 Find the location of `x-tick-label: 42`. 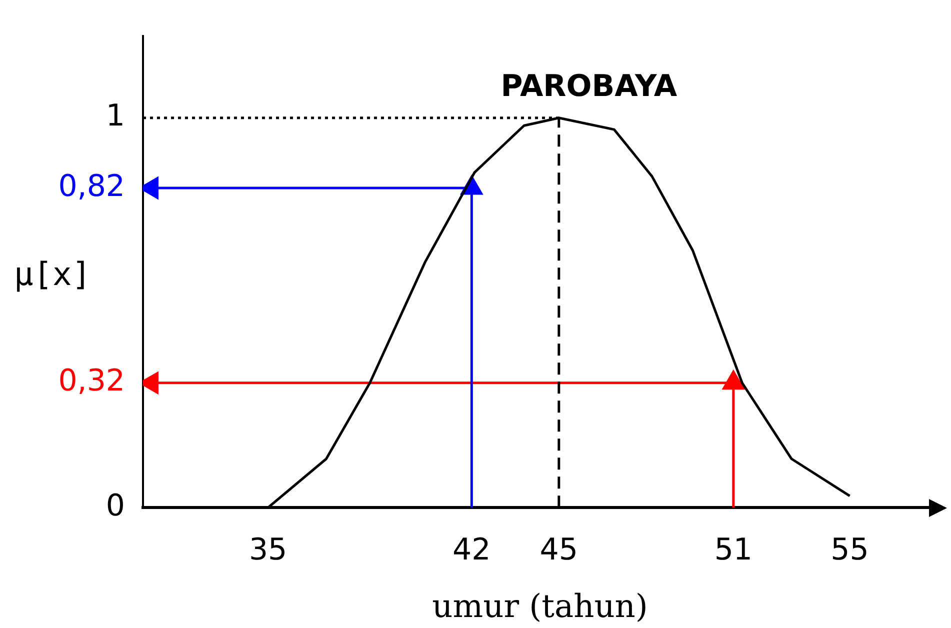

x-tick-label: 42 is located at coordinates (471, 550).